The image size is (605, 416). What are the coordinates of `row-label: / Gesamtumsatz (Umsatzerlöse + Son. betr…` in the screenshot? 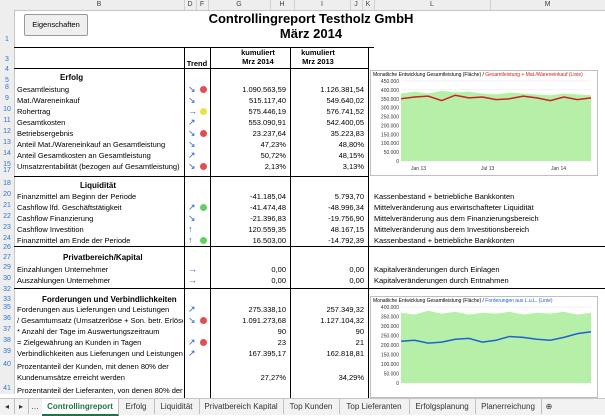 It's located at (100, 320).